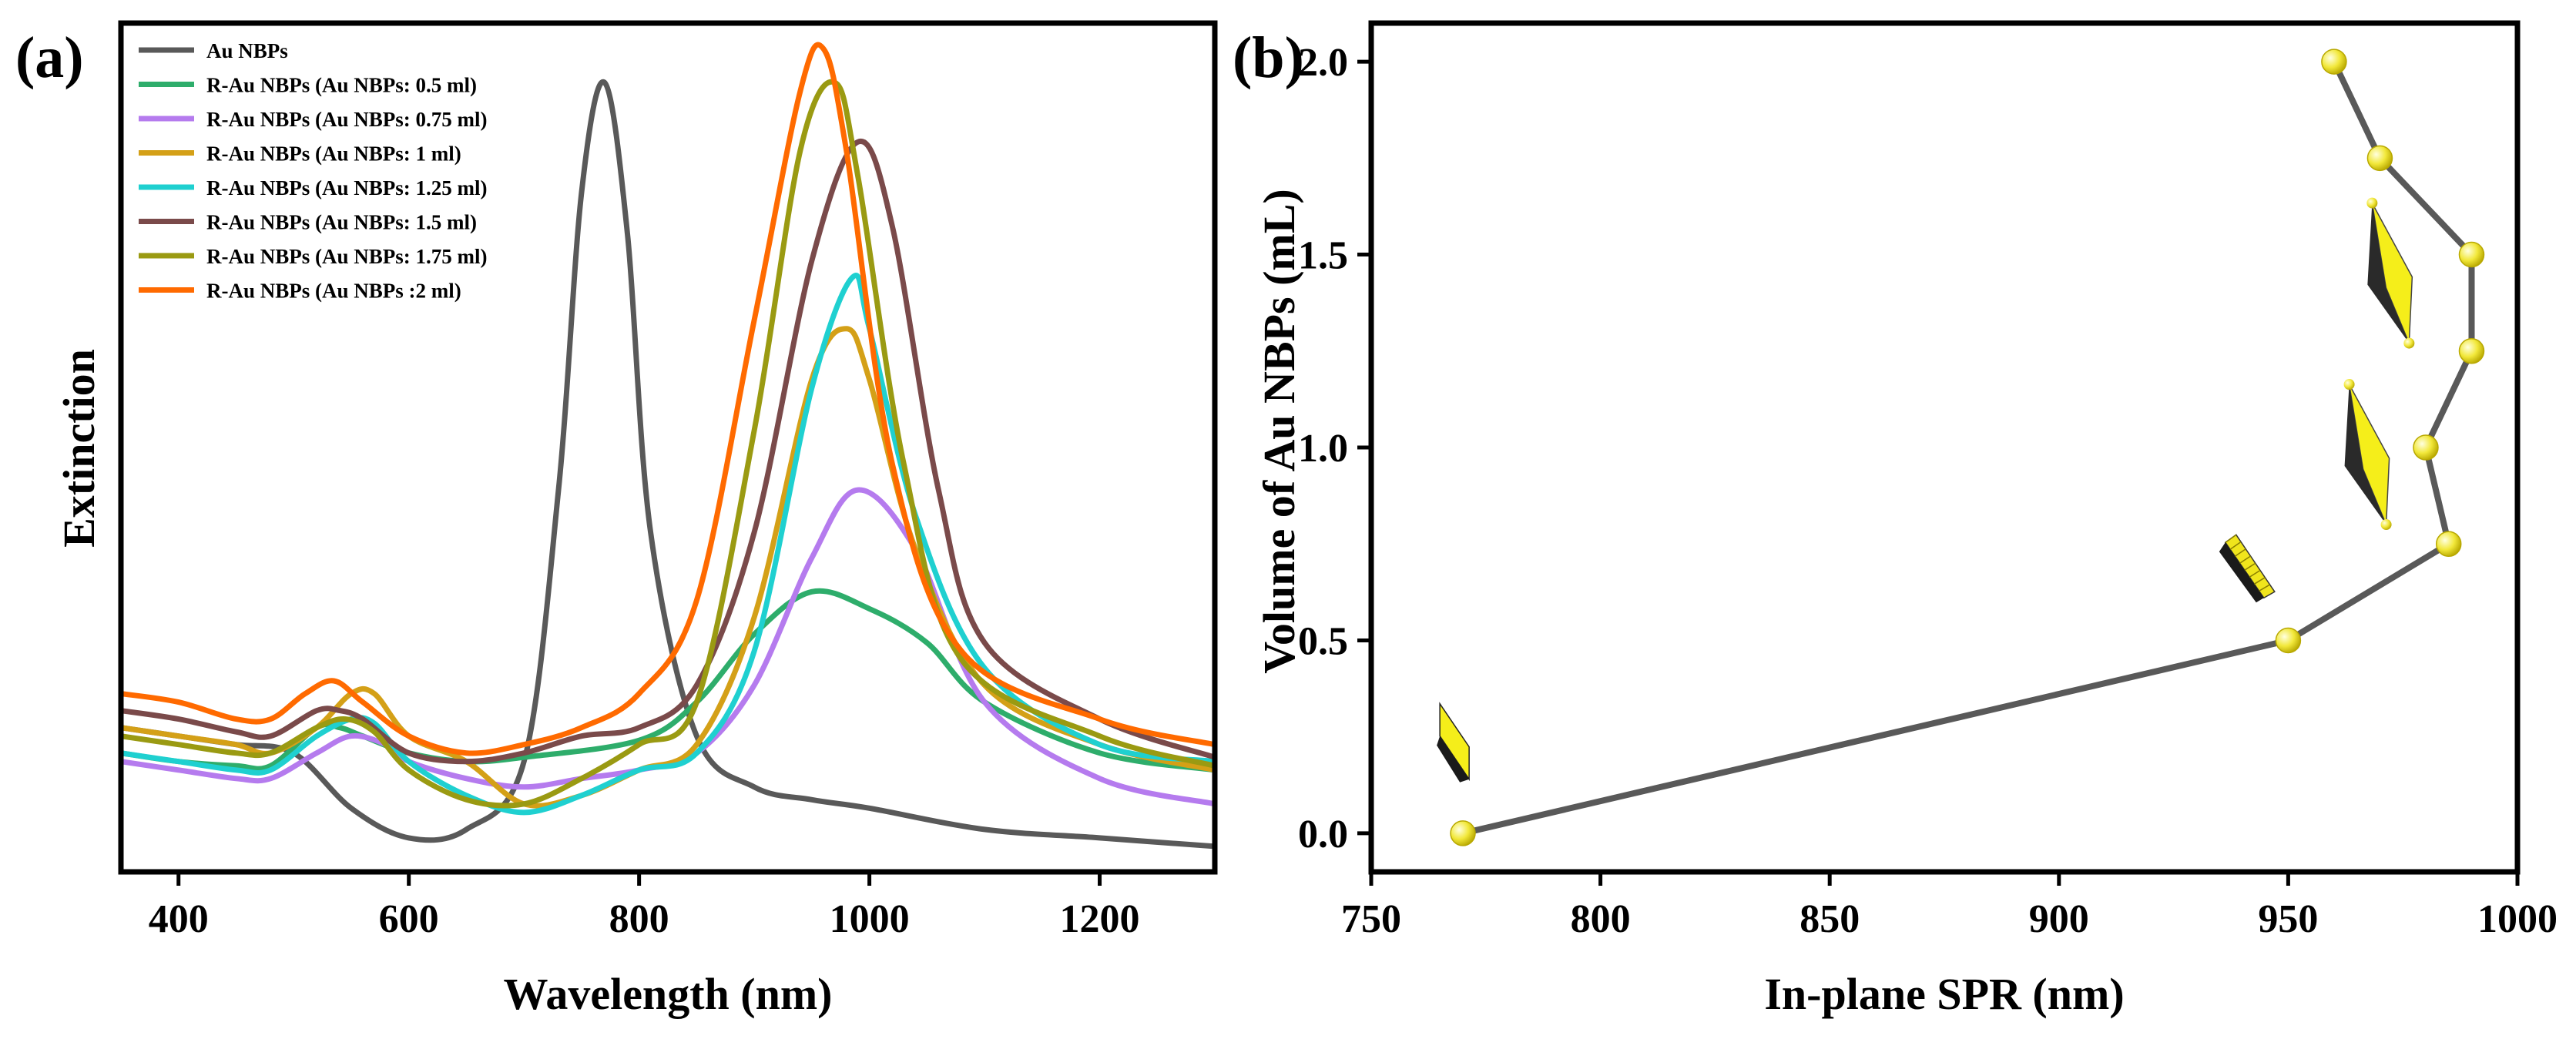  What do you see at coordinates (639, 919) in the screenshot?
I see `panel-a-x-tick-label: 800` at bounding box center [639, 919].